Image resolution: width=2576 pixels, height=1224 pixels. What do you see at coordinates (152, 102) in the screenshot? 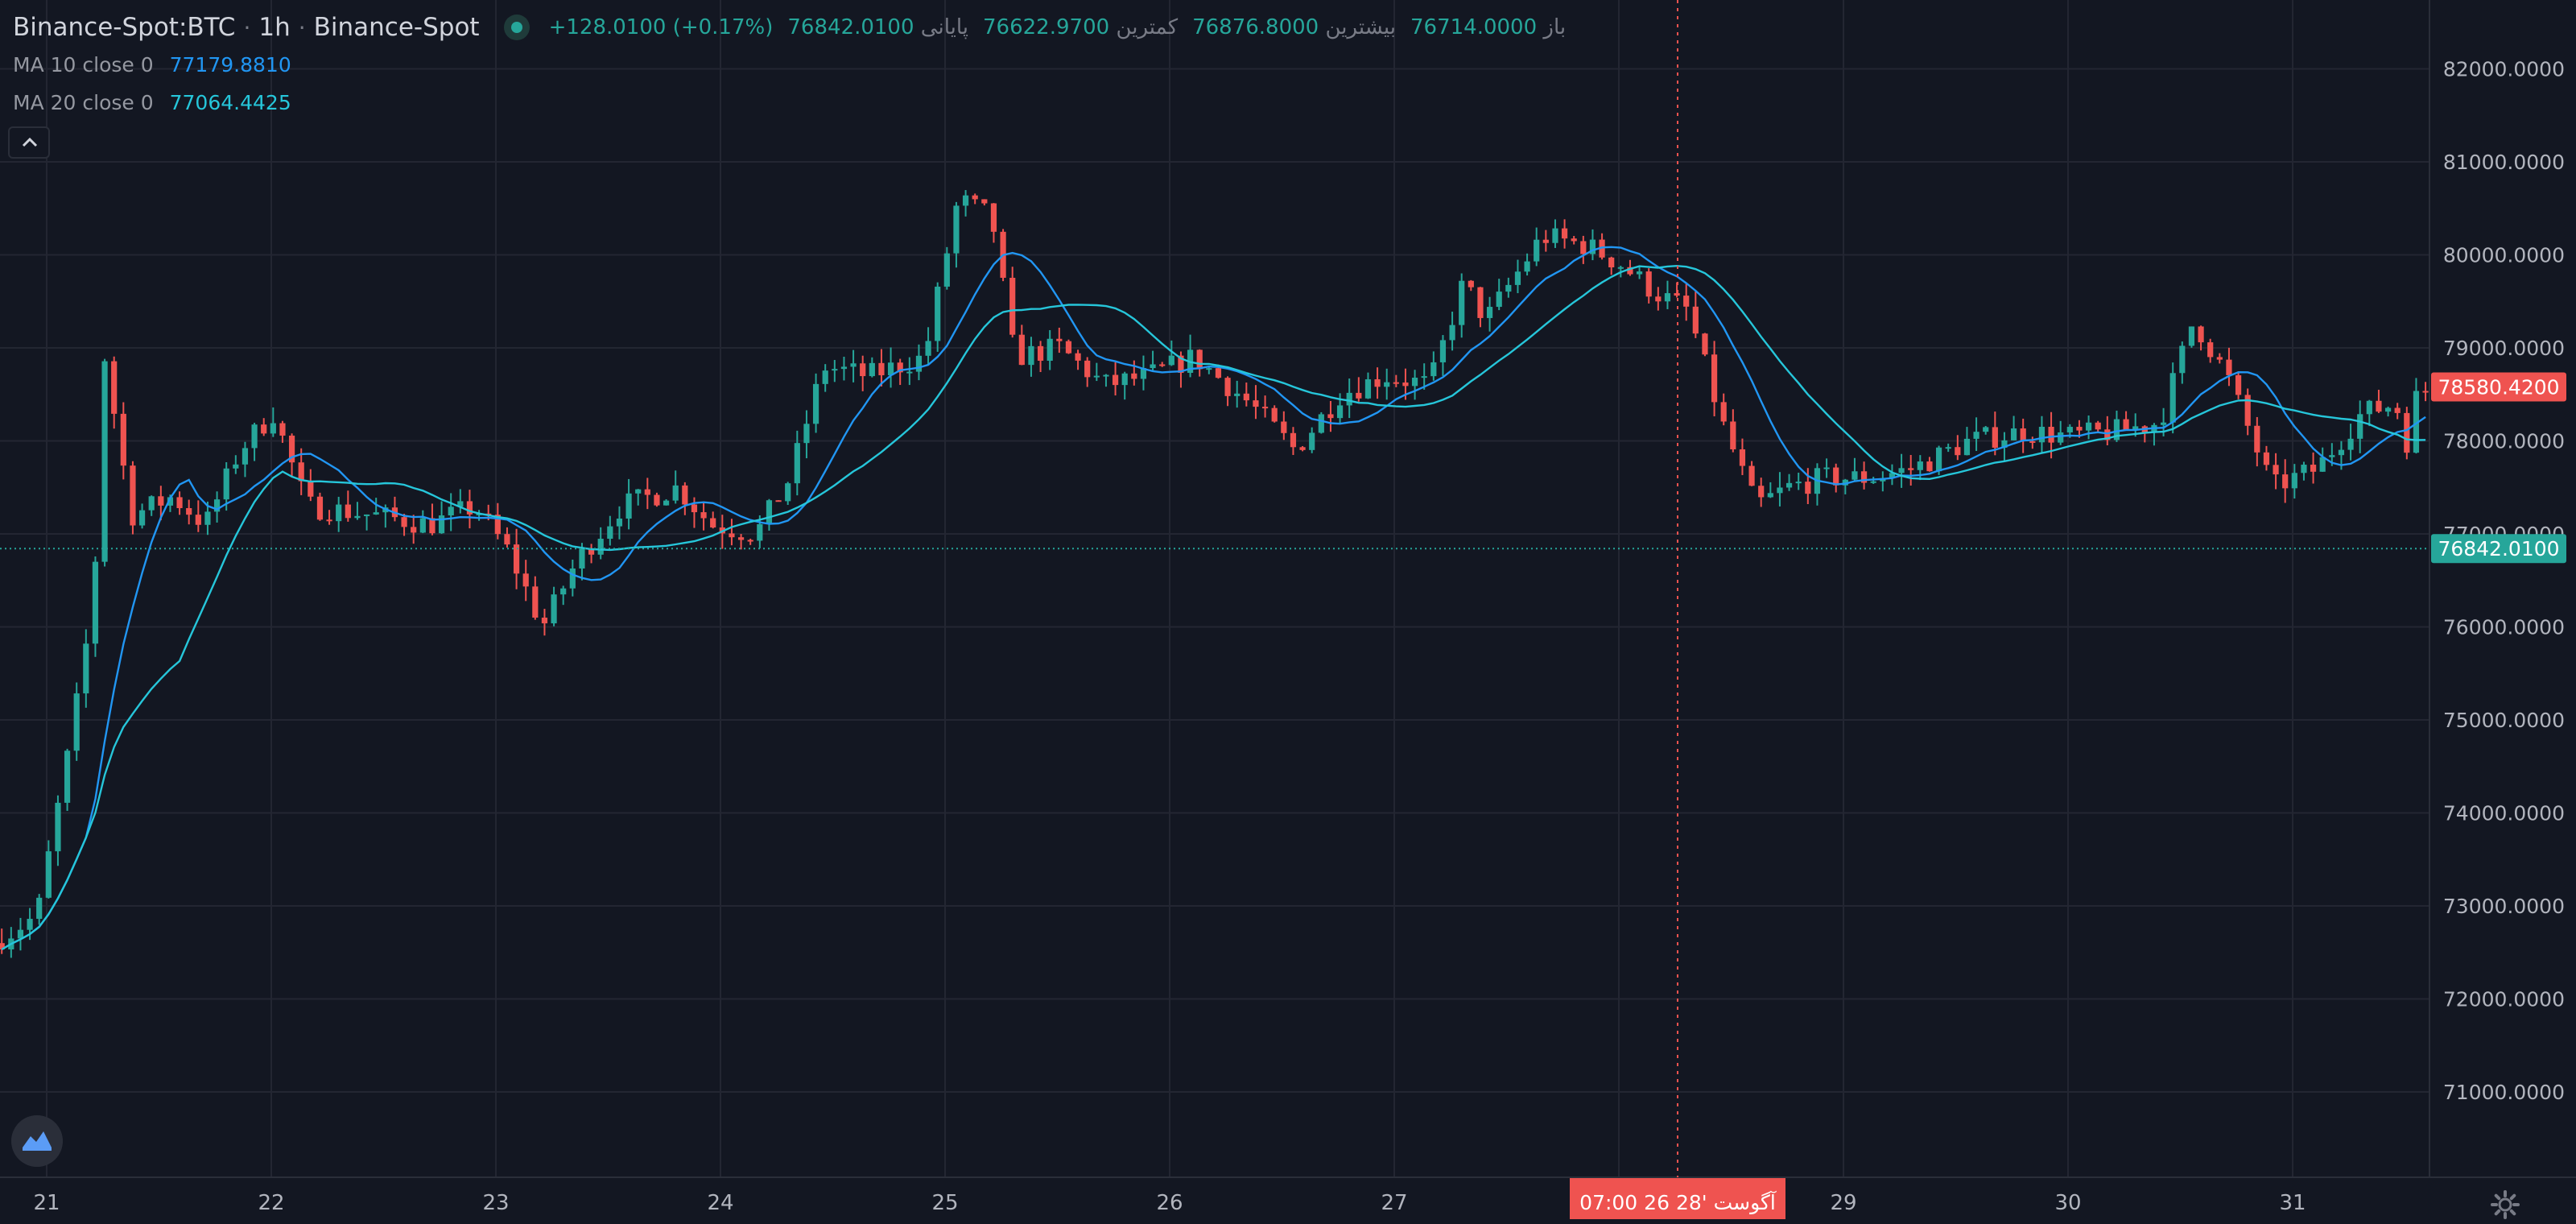
I see `ma20-legend: MA 20 close 0 77064.4425` at bounding box center [152, 102].